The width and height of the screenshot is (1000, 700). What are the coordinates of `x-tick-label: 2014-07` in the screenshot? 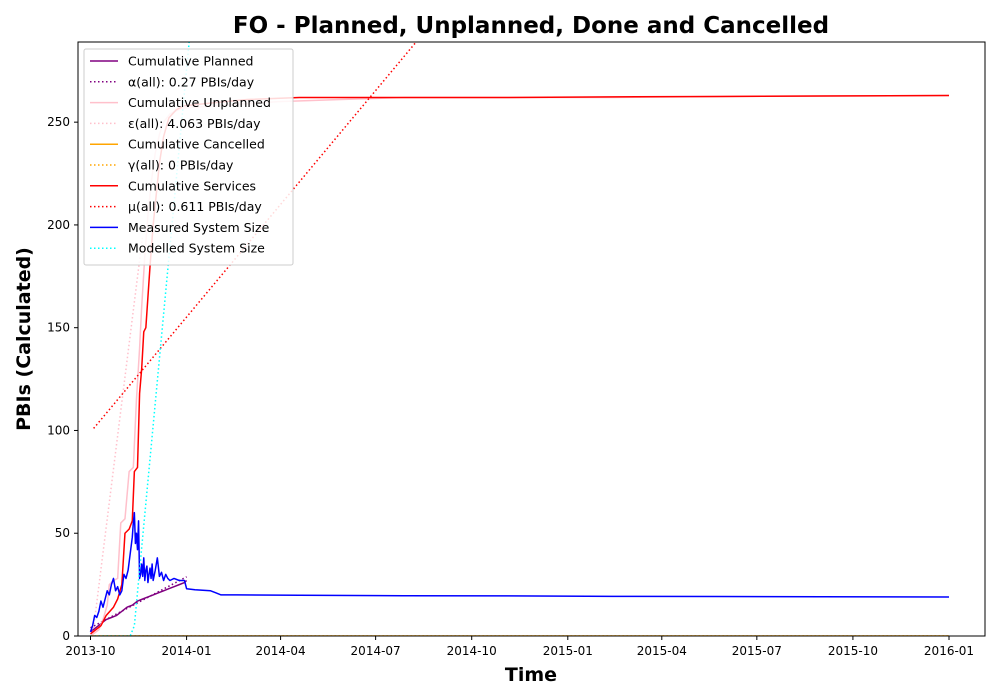 It's located at (376, 651).